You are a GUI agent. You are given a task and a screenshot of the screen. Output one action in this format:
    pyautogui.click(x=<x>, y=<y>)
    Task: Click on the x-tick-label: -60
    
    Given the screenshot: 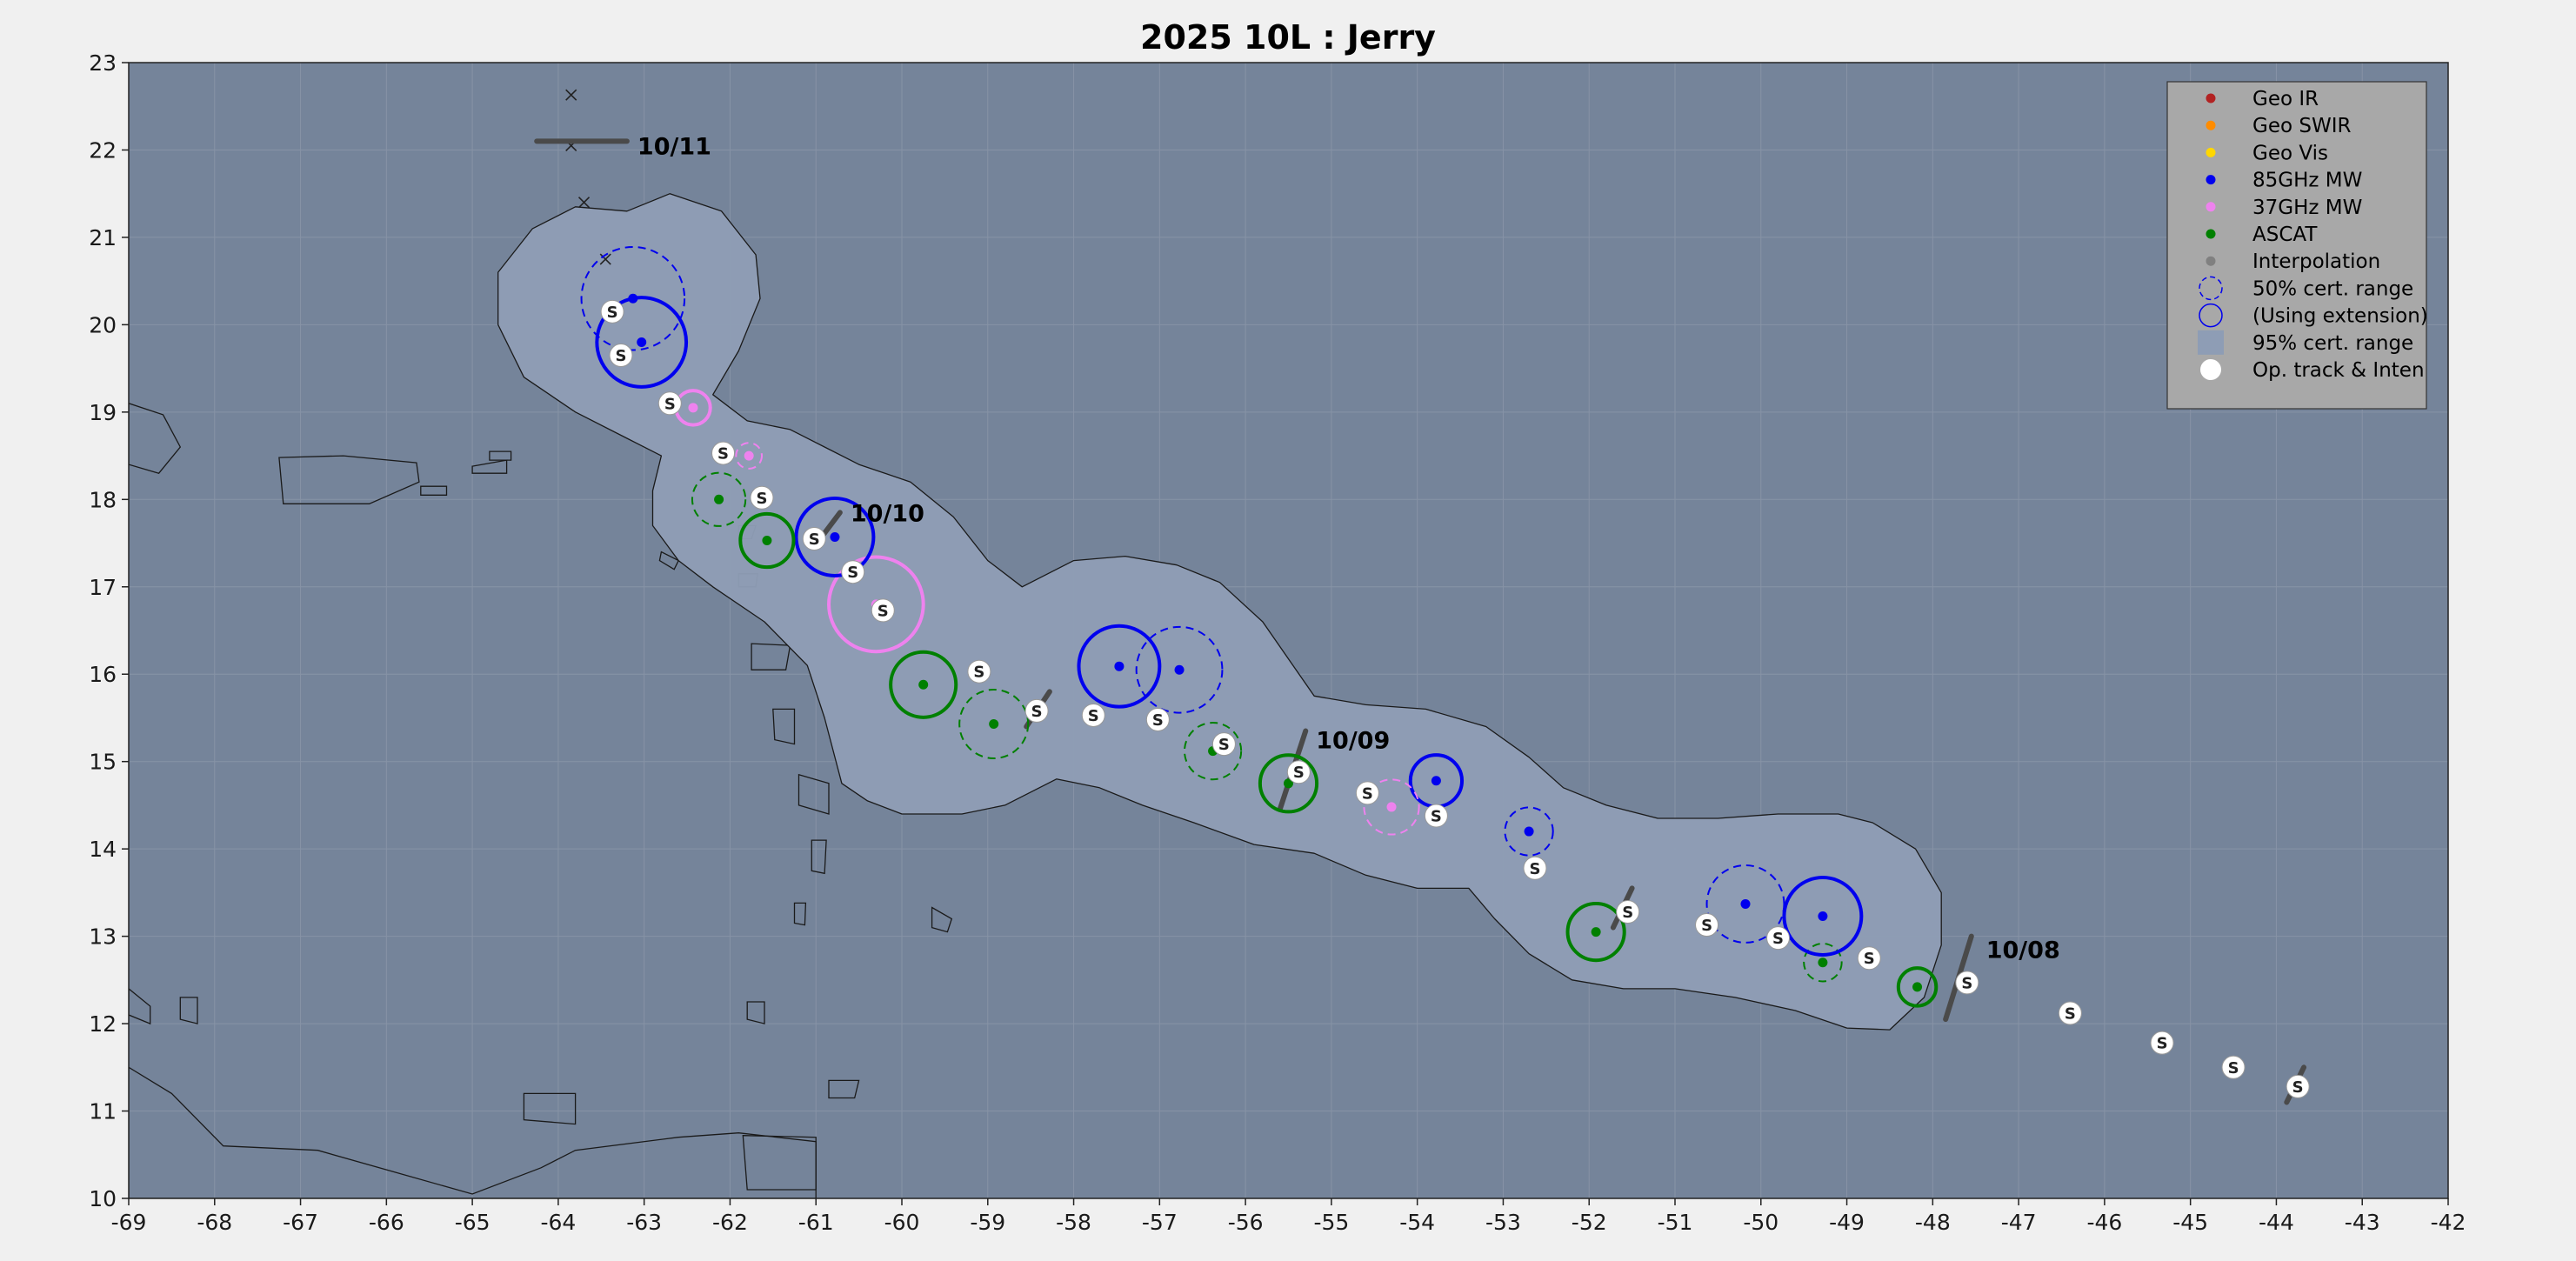 What is the action you would take?
    pyautogui.click(x=902, y=1222)
    